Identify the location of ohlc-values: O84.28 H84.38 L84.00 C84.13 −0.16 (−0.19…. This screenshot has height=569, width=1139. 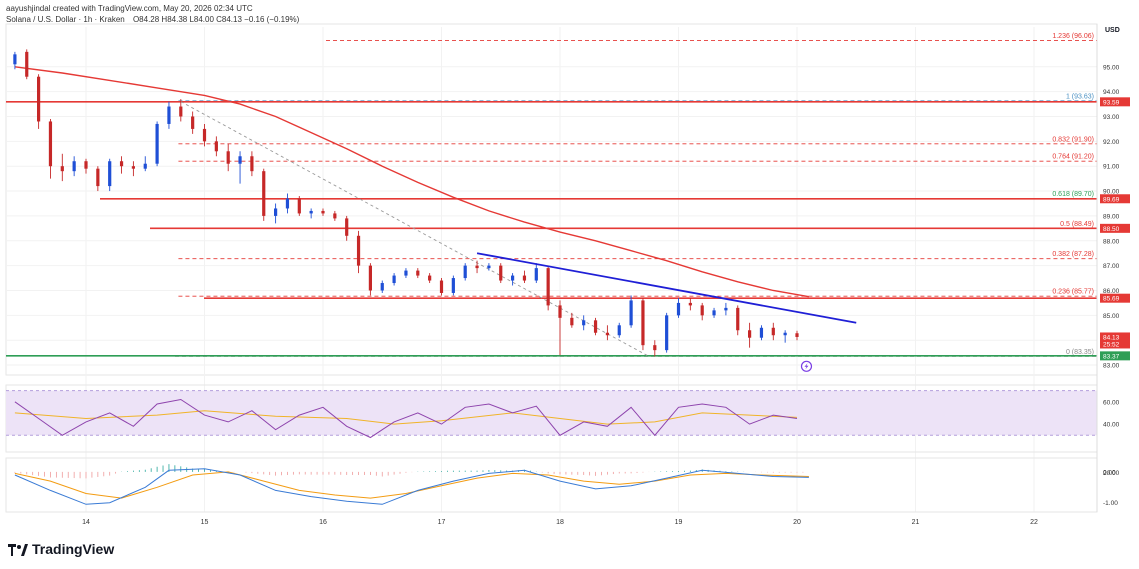
(216, 19).